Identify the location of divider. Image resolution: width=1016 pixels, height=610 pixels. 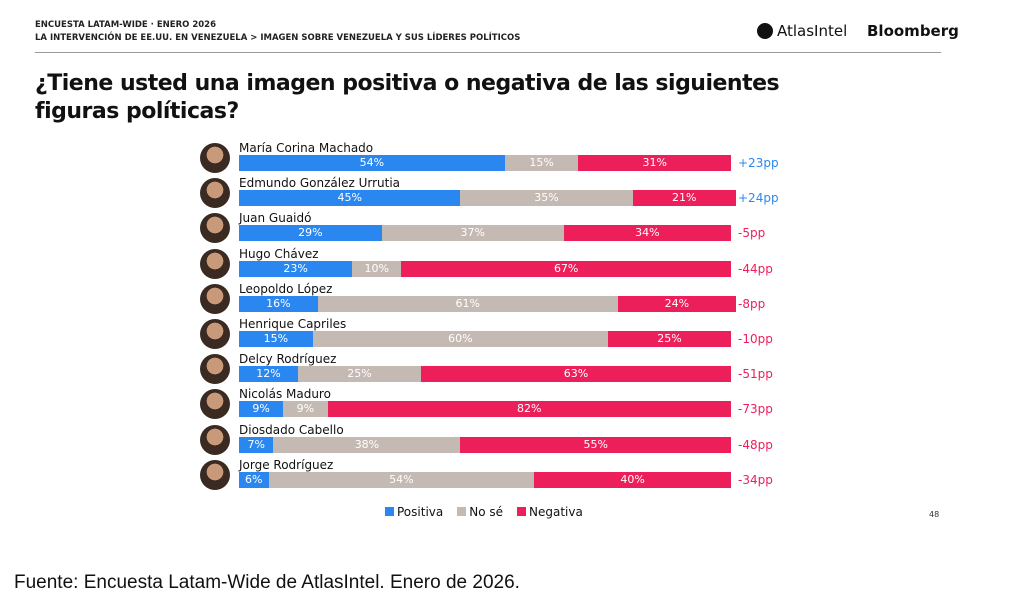
(488, 52).